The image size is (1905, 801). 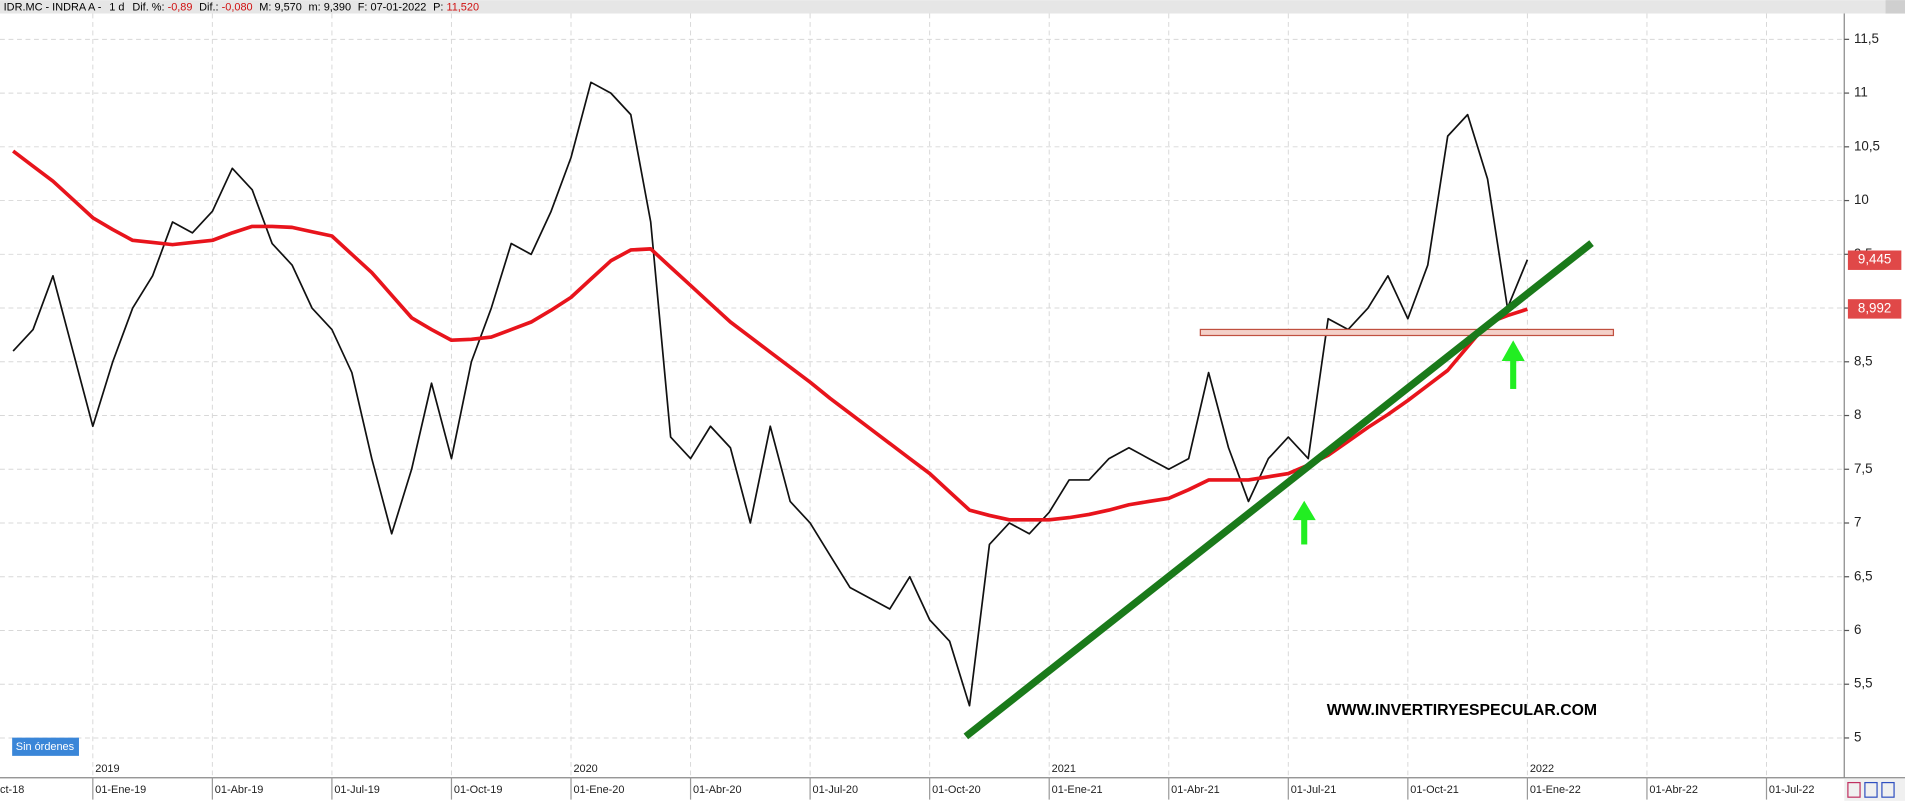 What do you see at coordinates (585, 769) in the screenshot?
I see `year-label: 2020` at bounding box center [585, 769].